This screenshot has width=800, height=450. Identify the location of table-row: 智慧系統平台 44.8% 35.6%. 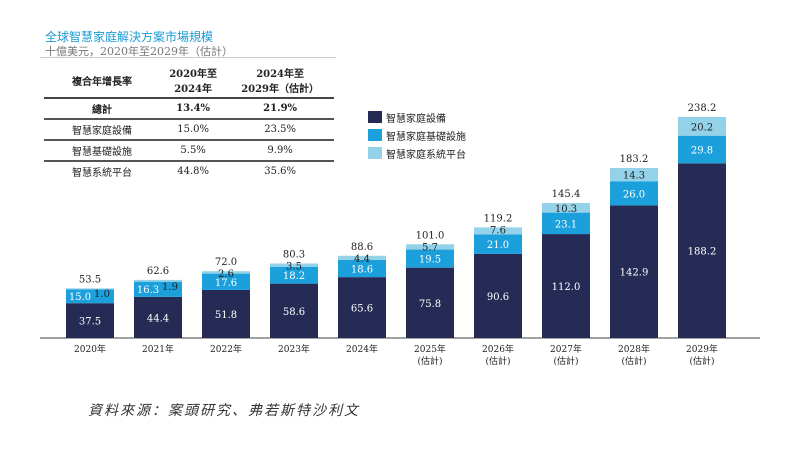
(189, 171).